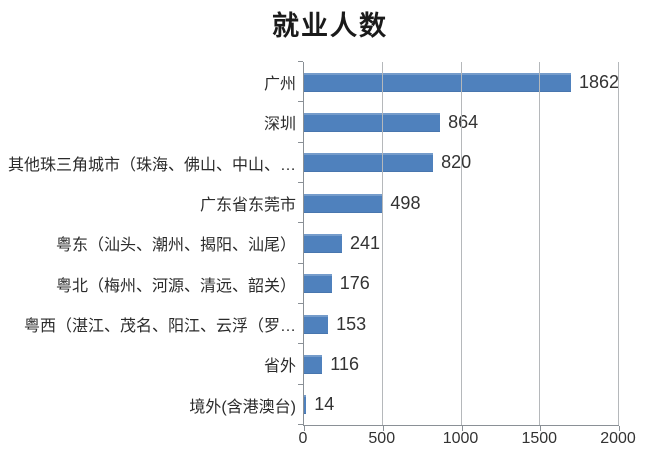 The height and width of the screenshot is (460, 650). Describe the element at coordinates (456, 162) in the screenshot. I see `value-label: 820` at that location.